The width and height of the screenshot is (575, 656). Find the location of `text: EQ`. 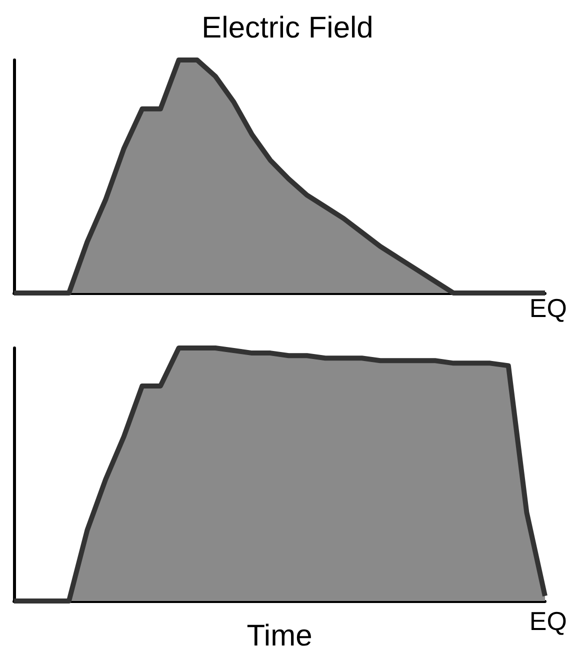

text: EQ is located at coordinates (548, 621).